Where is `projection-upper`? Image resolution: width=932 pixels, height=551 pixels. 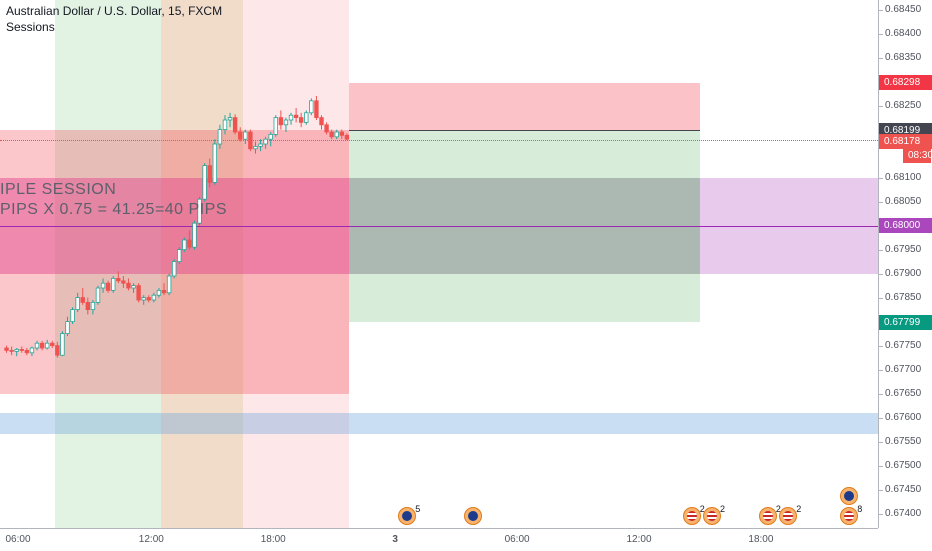
projection-upper is located at coordinates (524, 106).